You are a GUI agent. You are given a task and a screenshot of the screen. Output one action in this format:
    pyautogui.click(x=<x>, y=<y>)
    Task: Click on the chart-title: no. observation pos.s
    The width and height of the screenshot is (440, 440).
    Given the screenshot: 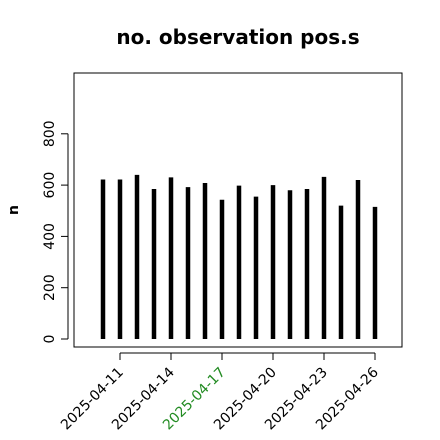 What is the action you would take?
    pyautogui.click(x=237, y=37)
    